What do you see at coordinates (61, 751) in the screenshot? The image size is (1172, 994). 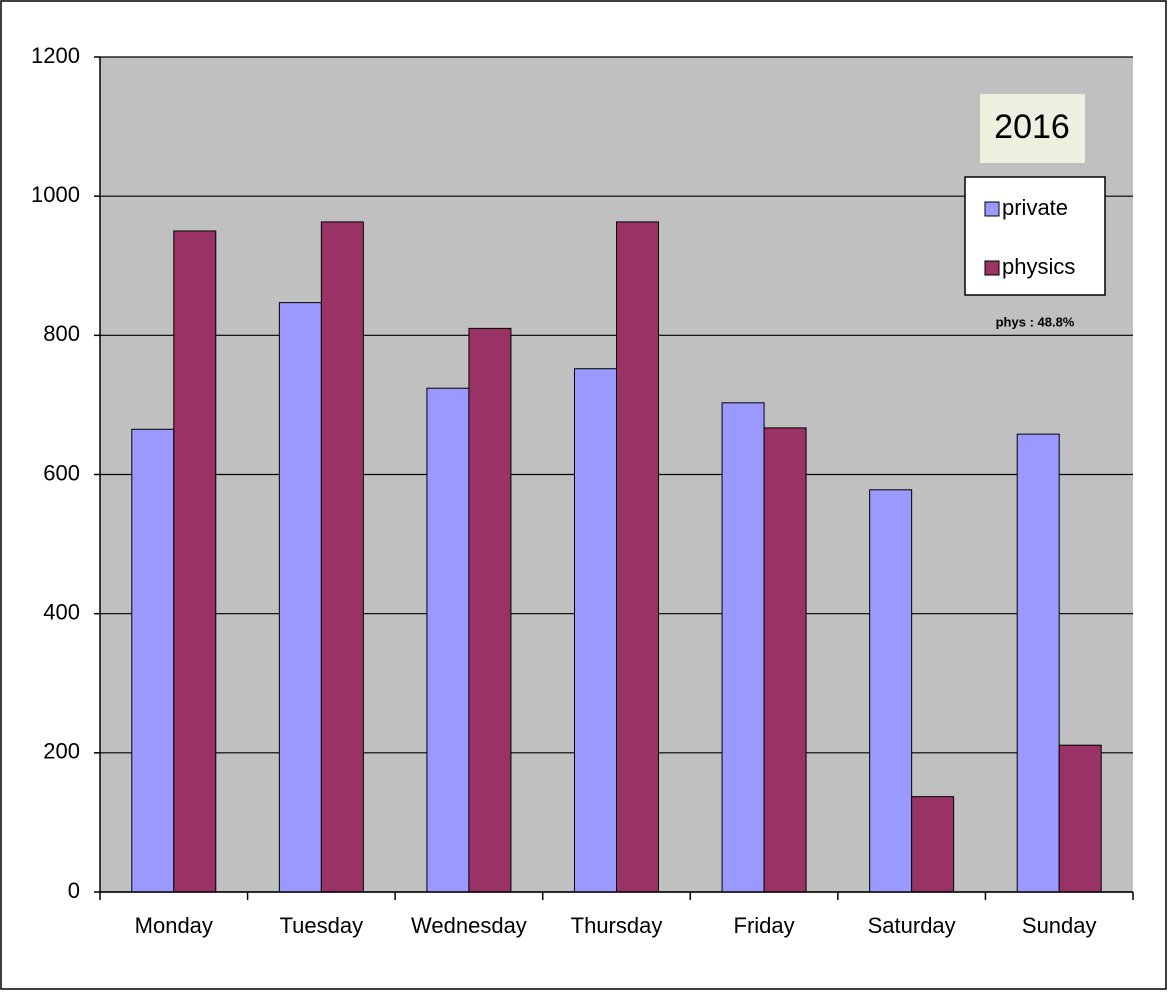 I see `y-tick-label: 200` at bounding box center [61, 751].